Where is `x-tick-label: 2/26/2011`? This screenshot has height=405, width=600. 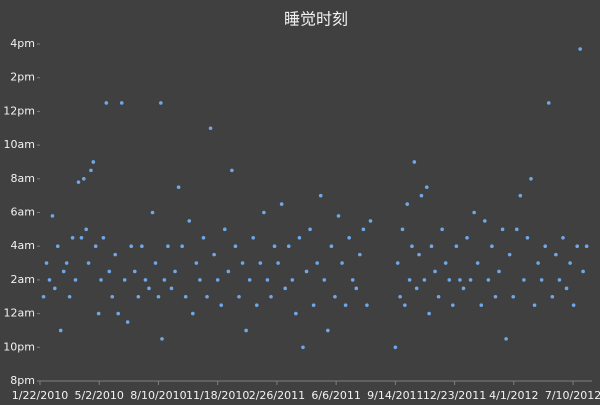
x-tick-label: 2/26/2011 is located at coordinates (277, 395).